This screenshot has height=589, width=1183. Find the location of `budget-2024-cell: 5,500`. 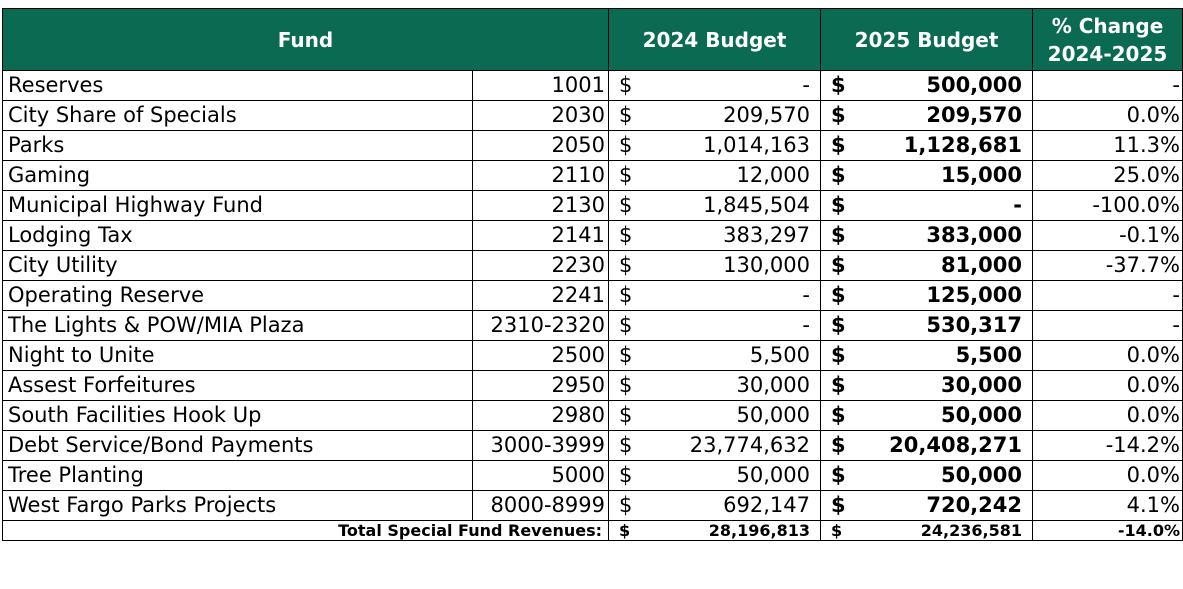

budget-2024-cell: 5,500 is located at coordinates (728, 355).